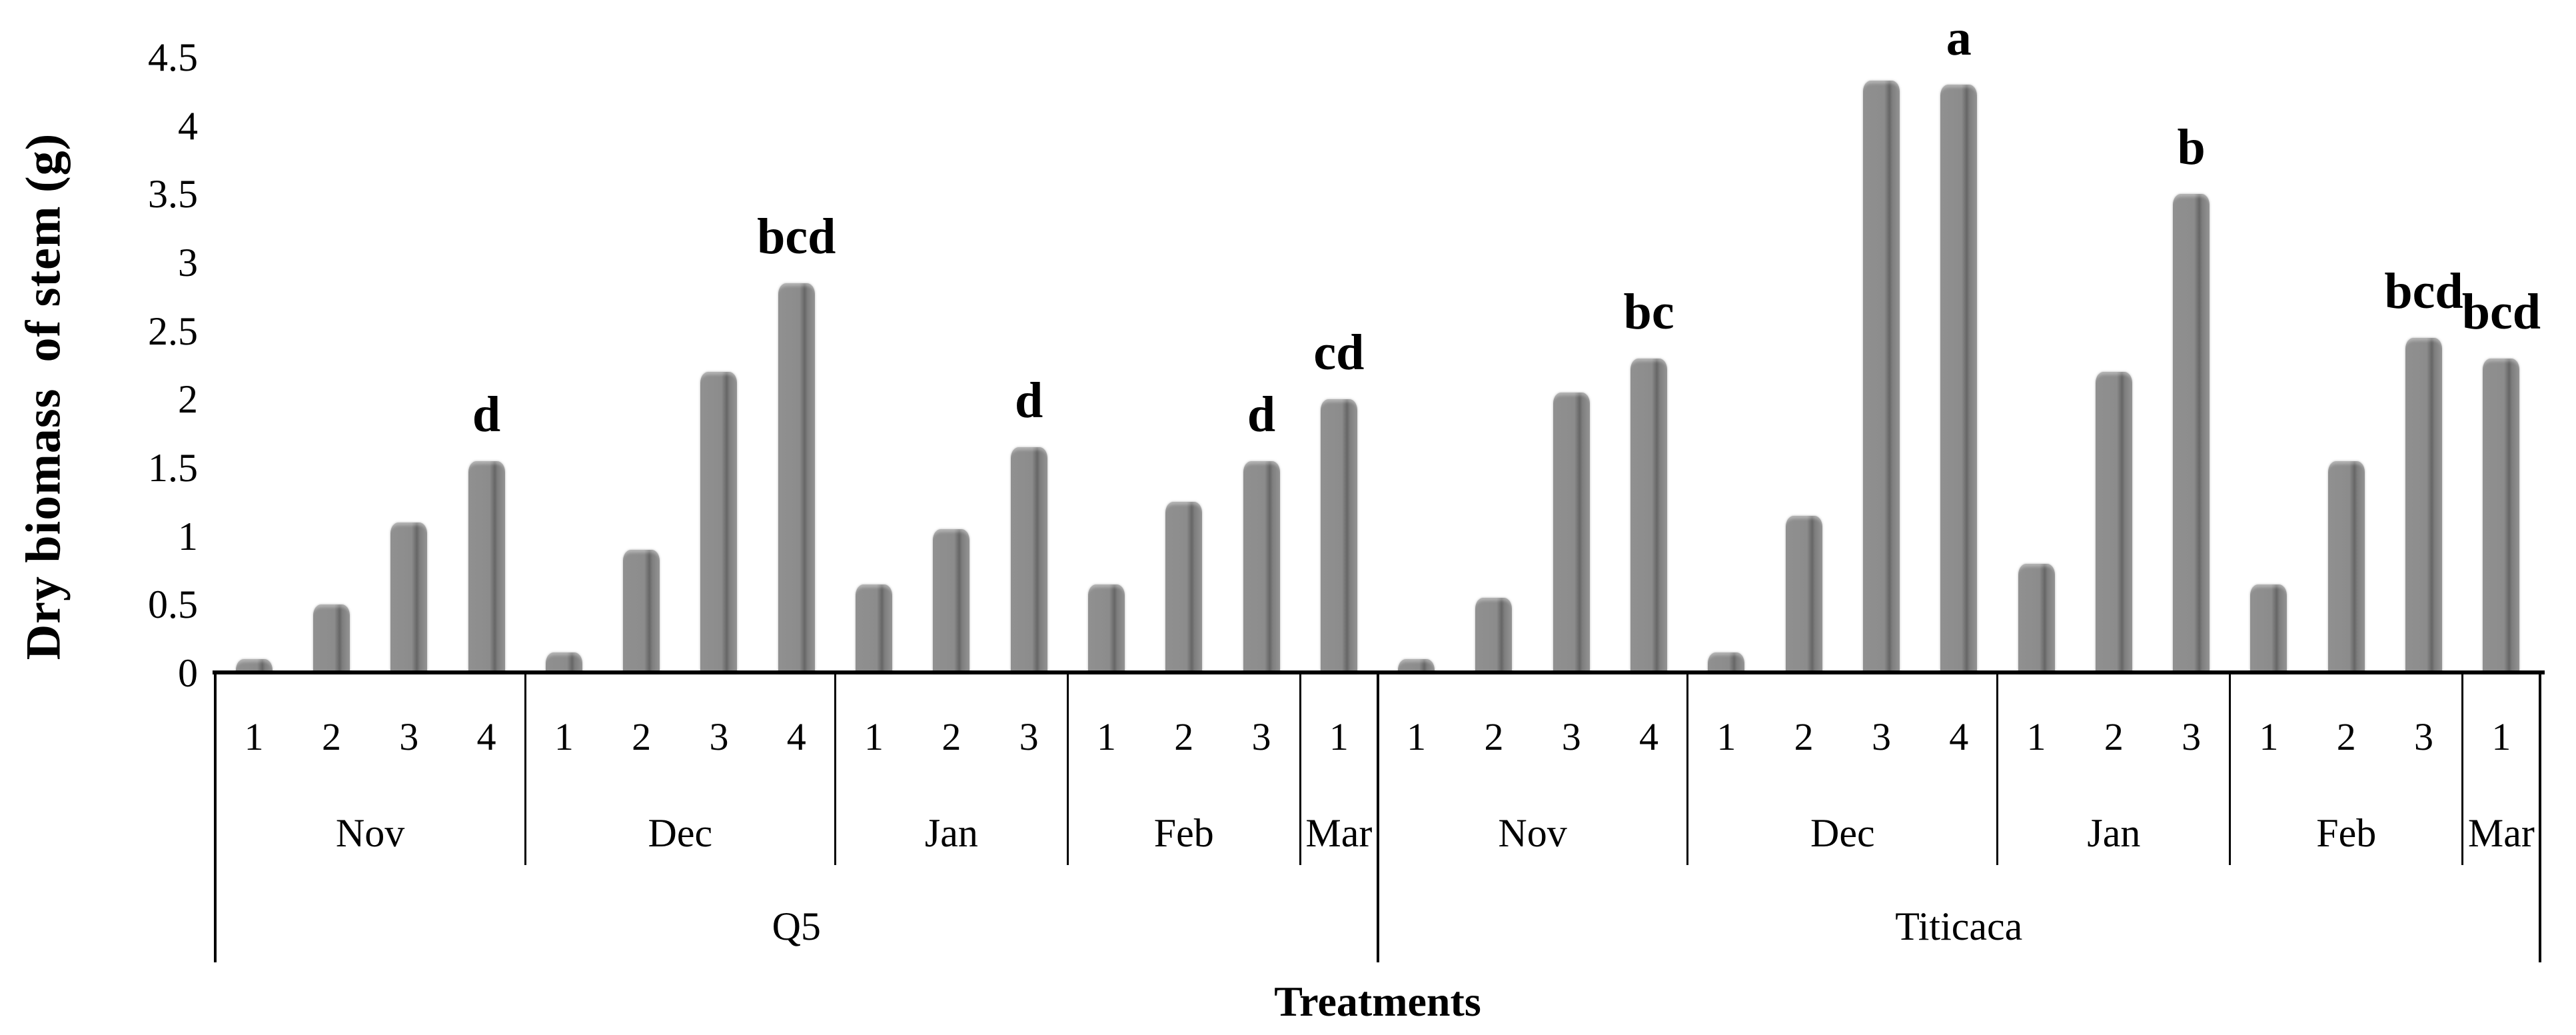 The image size is (2576, 1035). I want to click on month-label-titicaca-dec: Dec, so click(1842, 832).